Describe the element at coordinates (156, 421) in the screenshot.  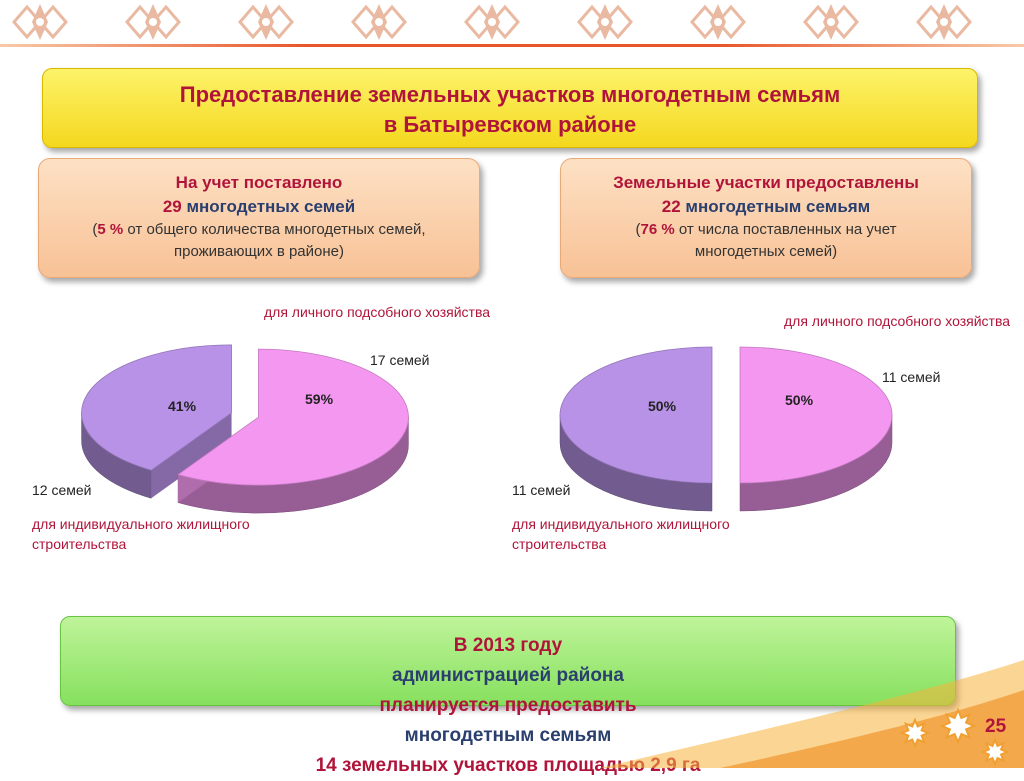
I see `pie1-slice-housing` at that location.